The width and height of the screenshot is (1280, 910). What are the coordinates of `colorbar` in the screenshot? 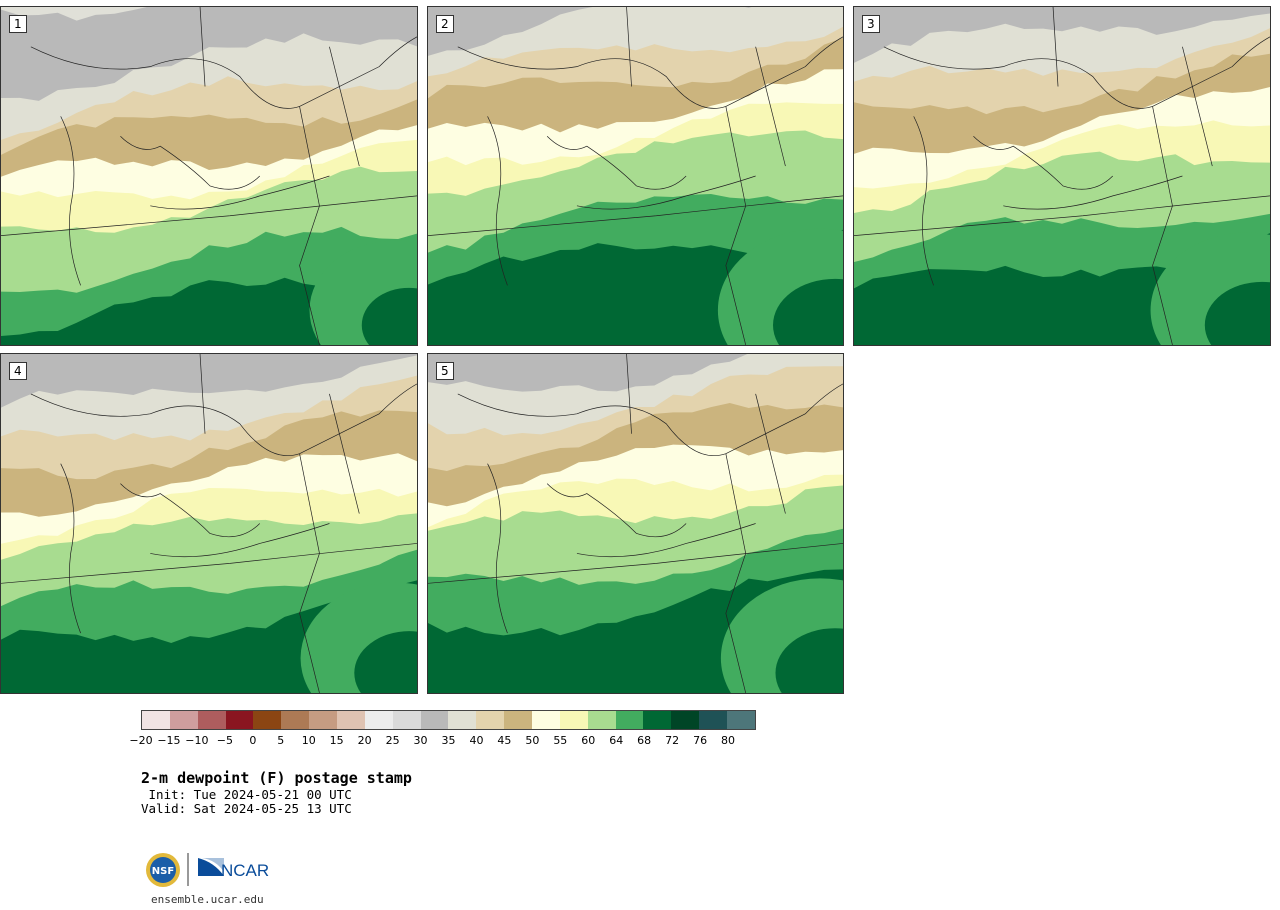 It's located at (448, 720).